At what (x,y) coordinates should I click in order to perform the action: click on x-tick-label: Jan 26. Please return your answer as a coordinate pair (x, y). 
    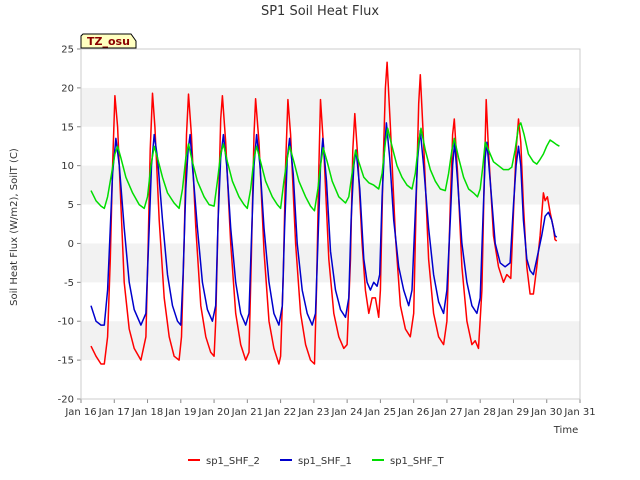
    Looking at the image, I should click on (413, 412).